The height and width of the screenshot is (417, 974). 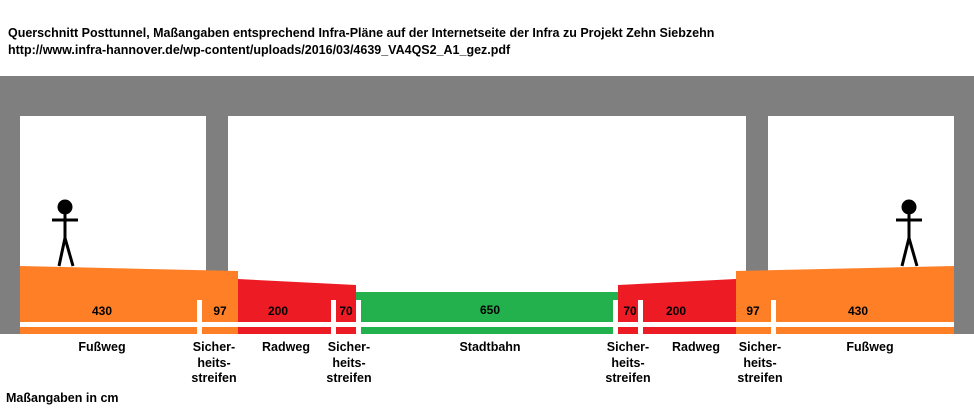 I want to click on dimension-safety-4: 97, so click(x=753, y=311).